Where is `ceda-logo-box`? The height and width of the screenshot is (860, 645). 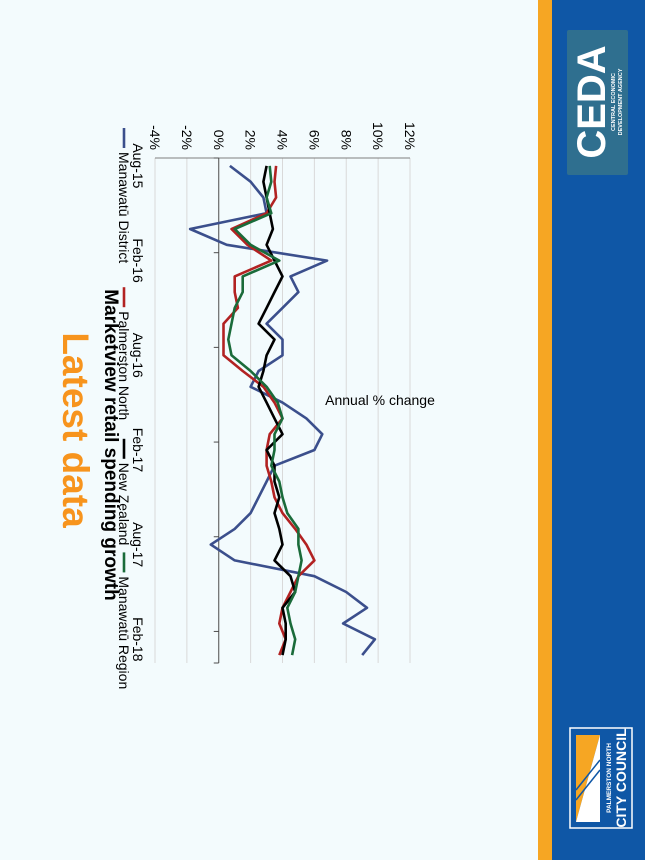 ceda-logo-box is located at coordinates (597, 102).